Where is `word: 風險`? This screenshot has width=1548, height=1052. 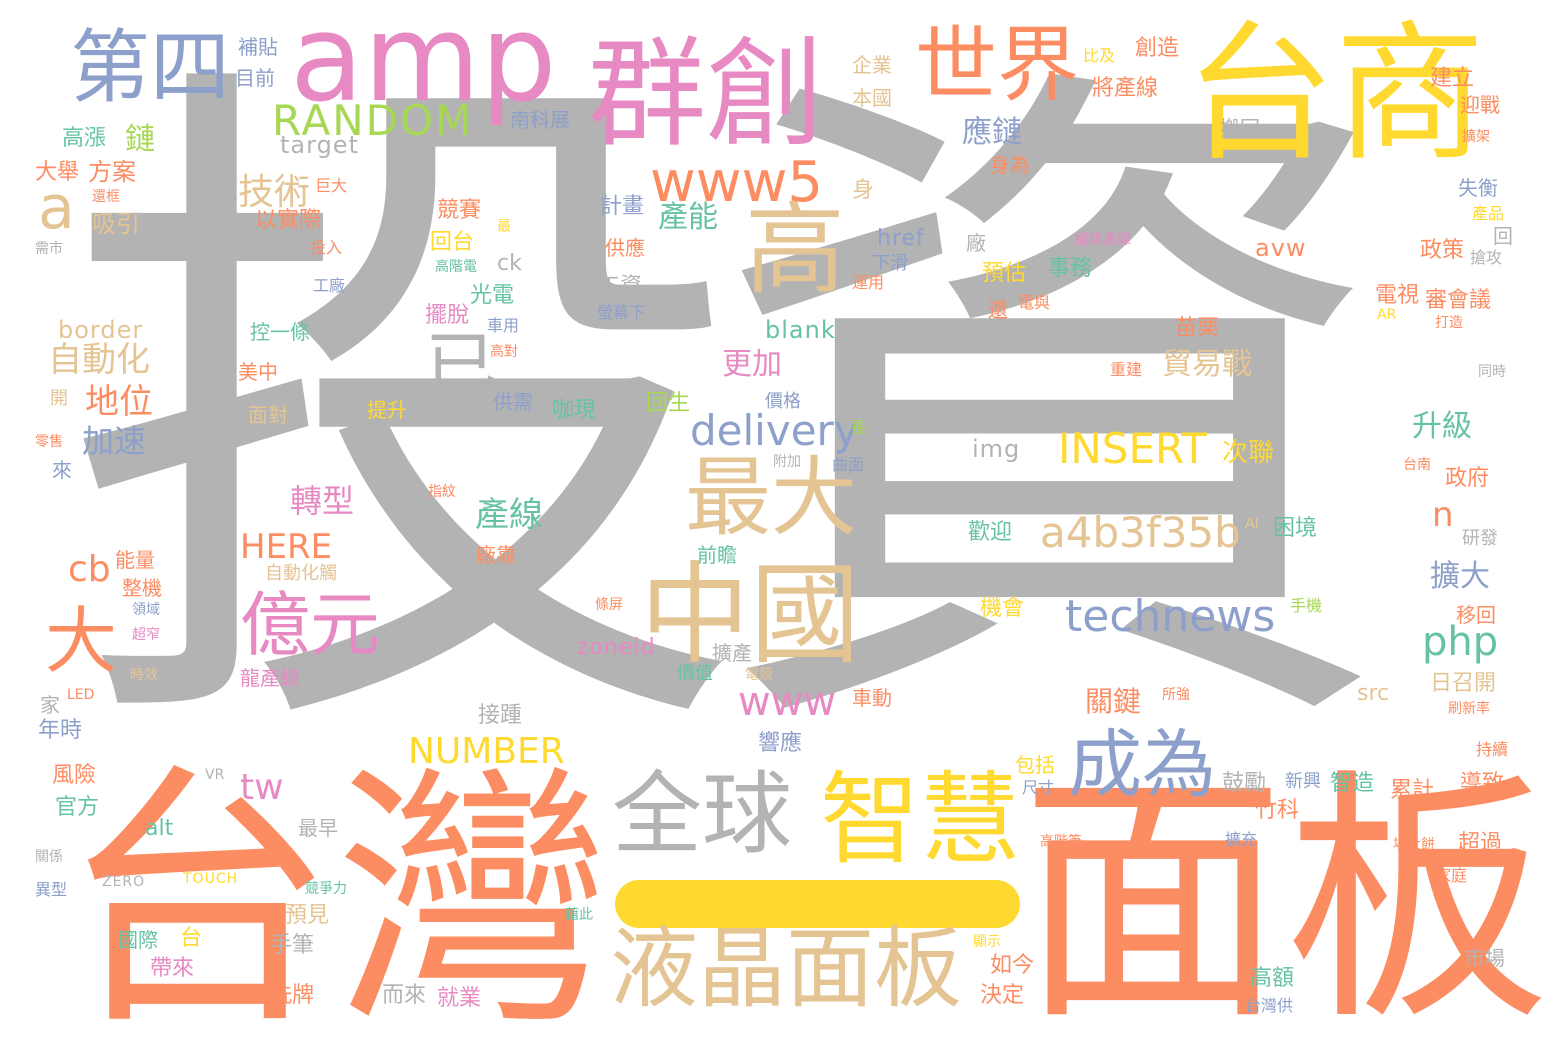 word: 風險 is located at coordinates (74, 775).